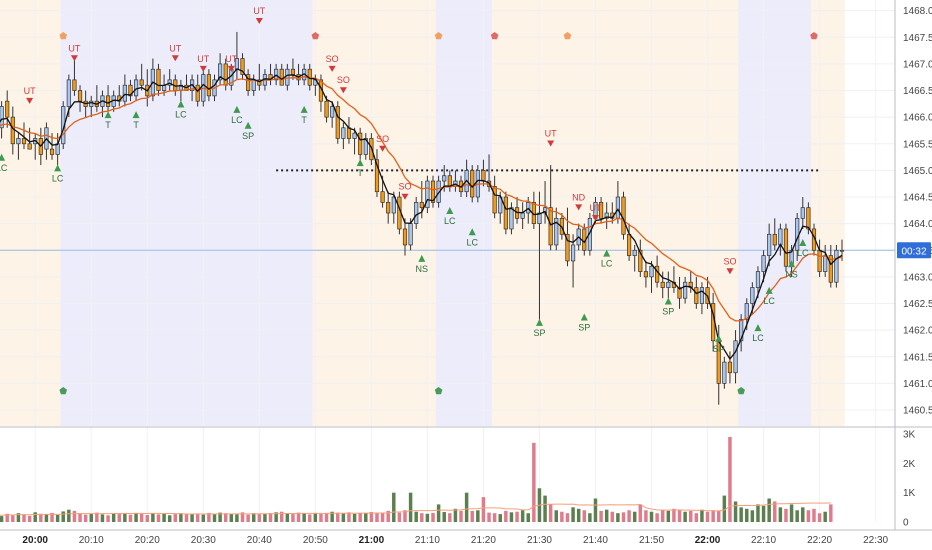 The height and width of the screenshot is (550, 932). Describe the element at coordinates (917, 224) in the screenshot. I see `price-tick-label: 1464.0` at that location.